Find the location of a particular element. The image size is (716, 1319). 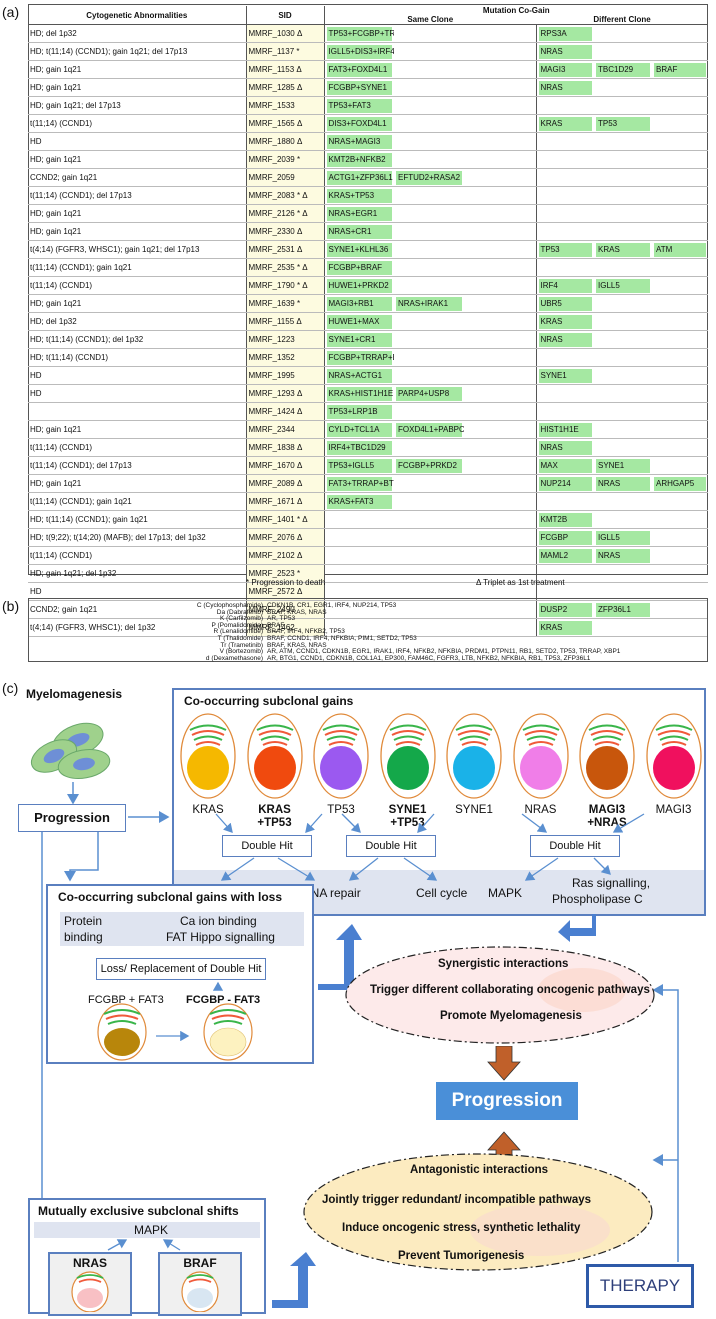

synergy-line-1: Synergistic interactions is located at coordinates (503, 964).